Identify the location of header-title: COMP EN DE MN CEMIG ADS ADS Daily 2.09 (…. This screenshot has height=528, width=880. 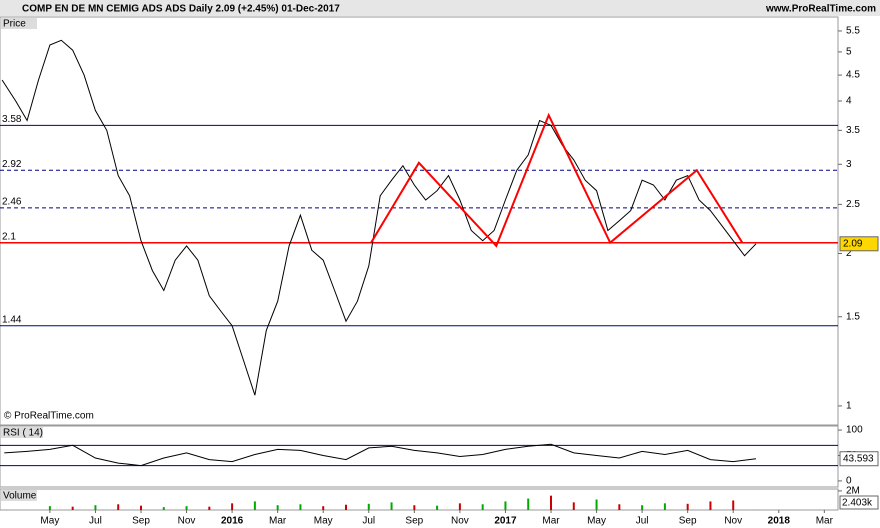
(181, 9).